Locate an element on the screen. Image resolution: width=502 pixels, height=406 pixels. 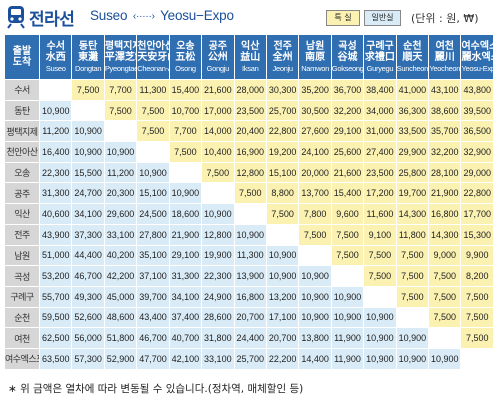
fare-cell-normal: 53,200 is located at coordinates (55, 276).